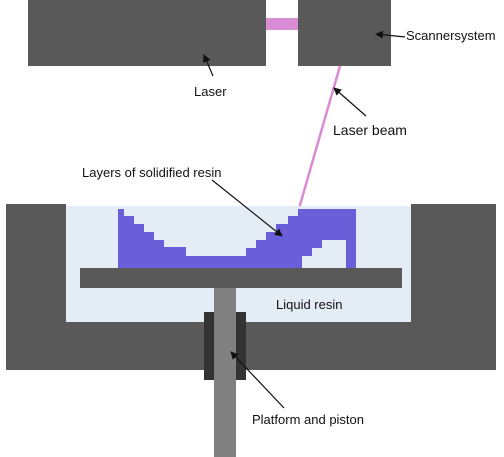 This screenshot has width=504, height=457. What do you see at coordinates (282, 24) in the screenshot?
I see `laser-beam-horizontal` at bounding box center [282, 24].